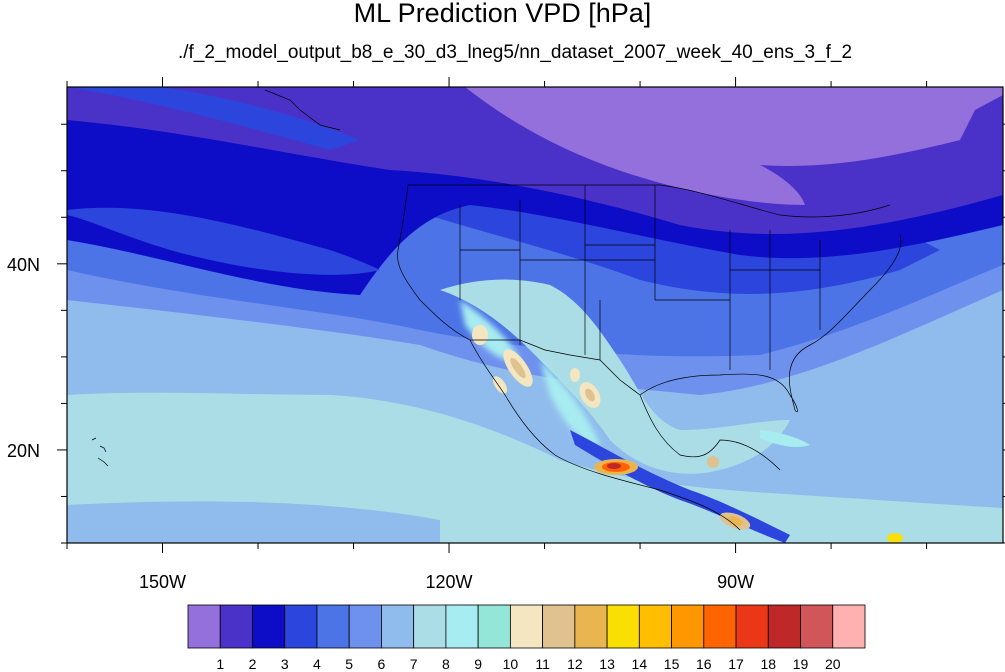  What do you see at coordinates (480, 335) in the screenshot?
I see `hotspot-baja` at bounding box center [480, 335].